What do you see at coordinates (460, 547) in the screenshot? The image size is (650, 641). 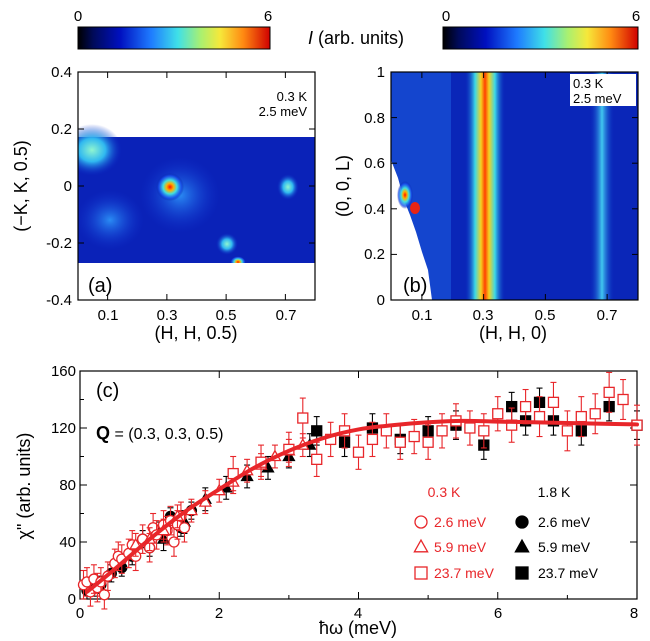 I see `legend-left-entry-1: 5.9 meV` at bounding box center [460, 547].